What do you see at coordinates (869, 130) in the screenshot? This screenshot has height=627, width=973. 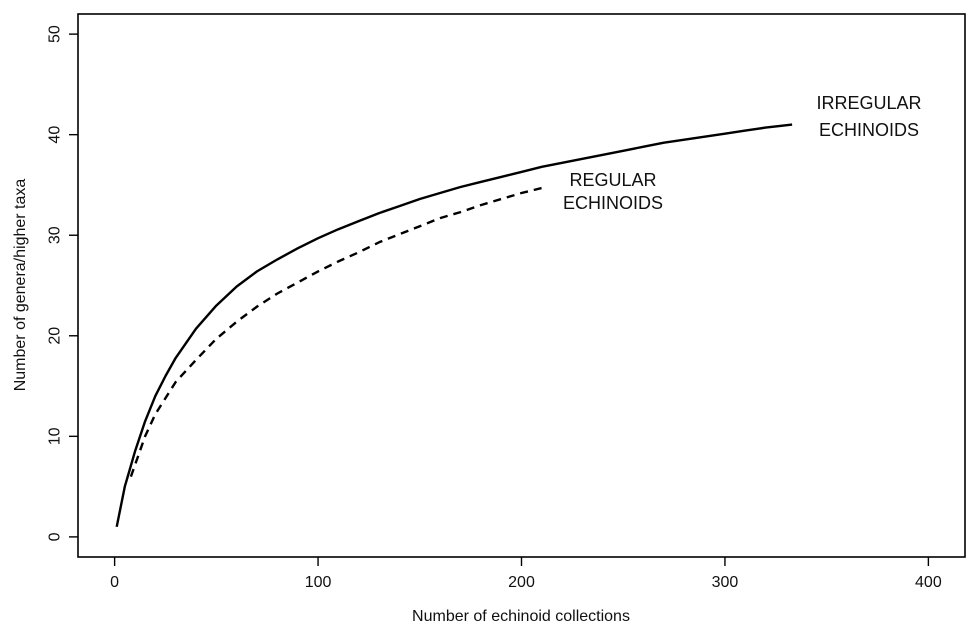 I see `irregular-label-line-2: ECHINOIDS` at bounding box center [869, 130].